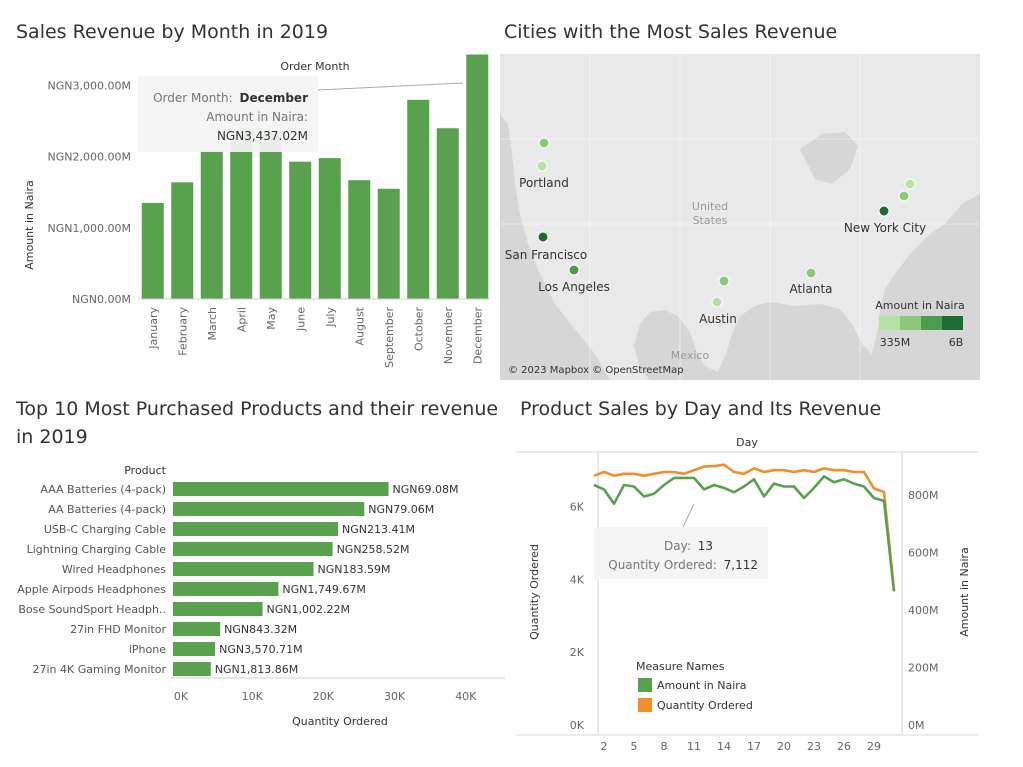  I want to click on city-marker-san-francisco, so click(543, 237).